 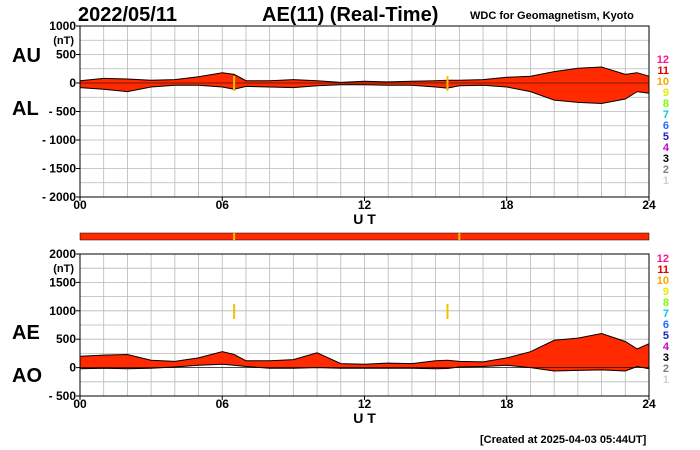 I want to click on date-title: 2022/05/11, so click(x=127, y=15).